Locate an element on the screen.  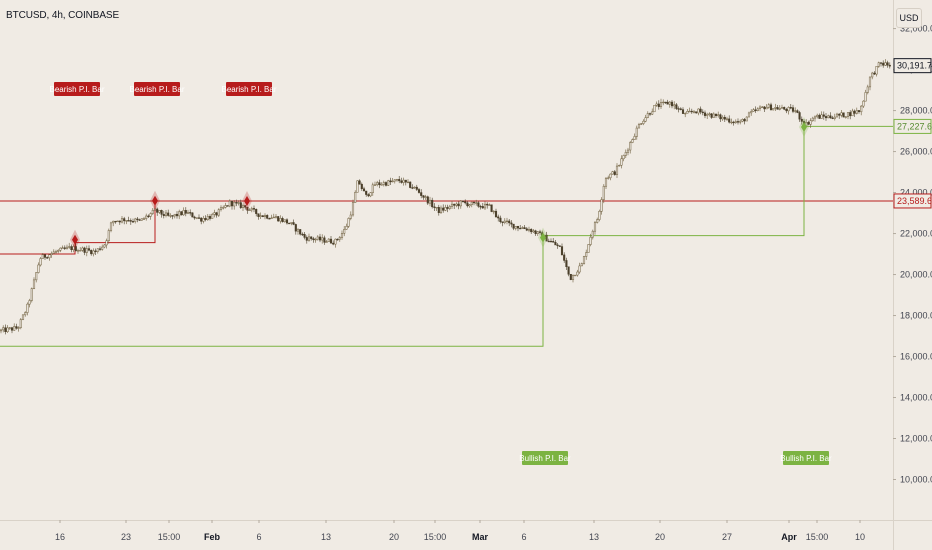
signal-label-box is located at coordinates (249, 89).